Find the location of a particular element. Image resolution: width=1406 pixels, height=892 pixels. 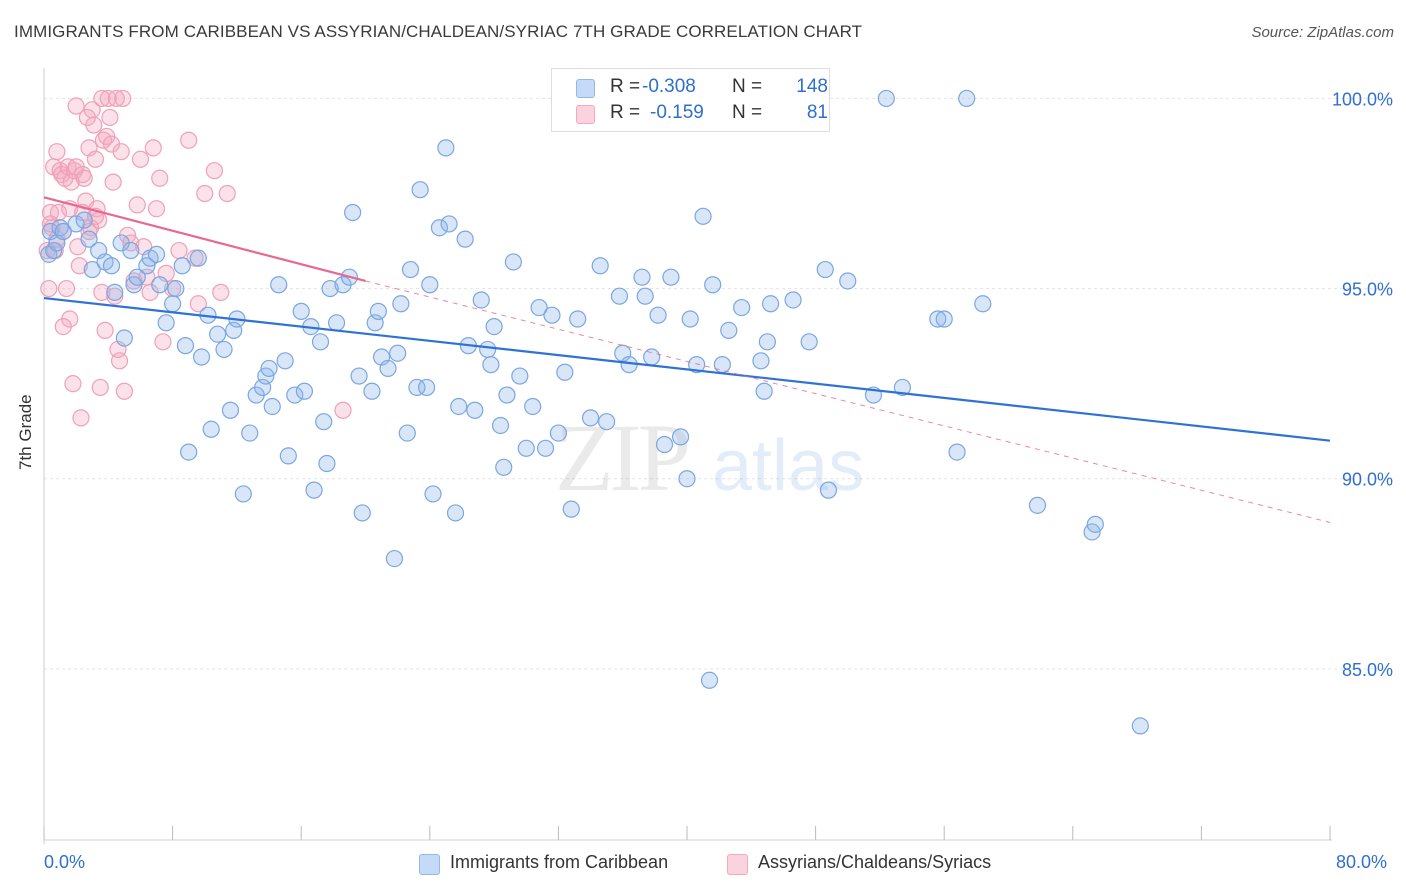

legend-r-value: -0.308 is located at coordinates (669, 86).